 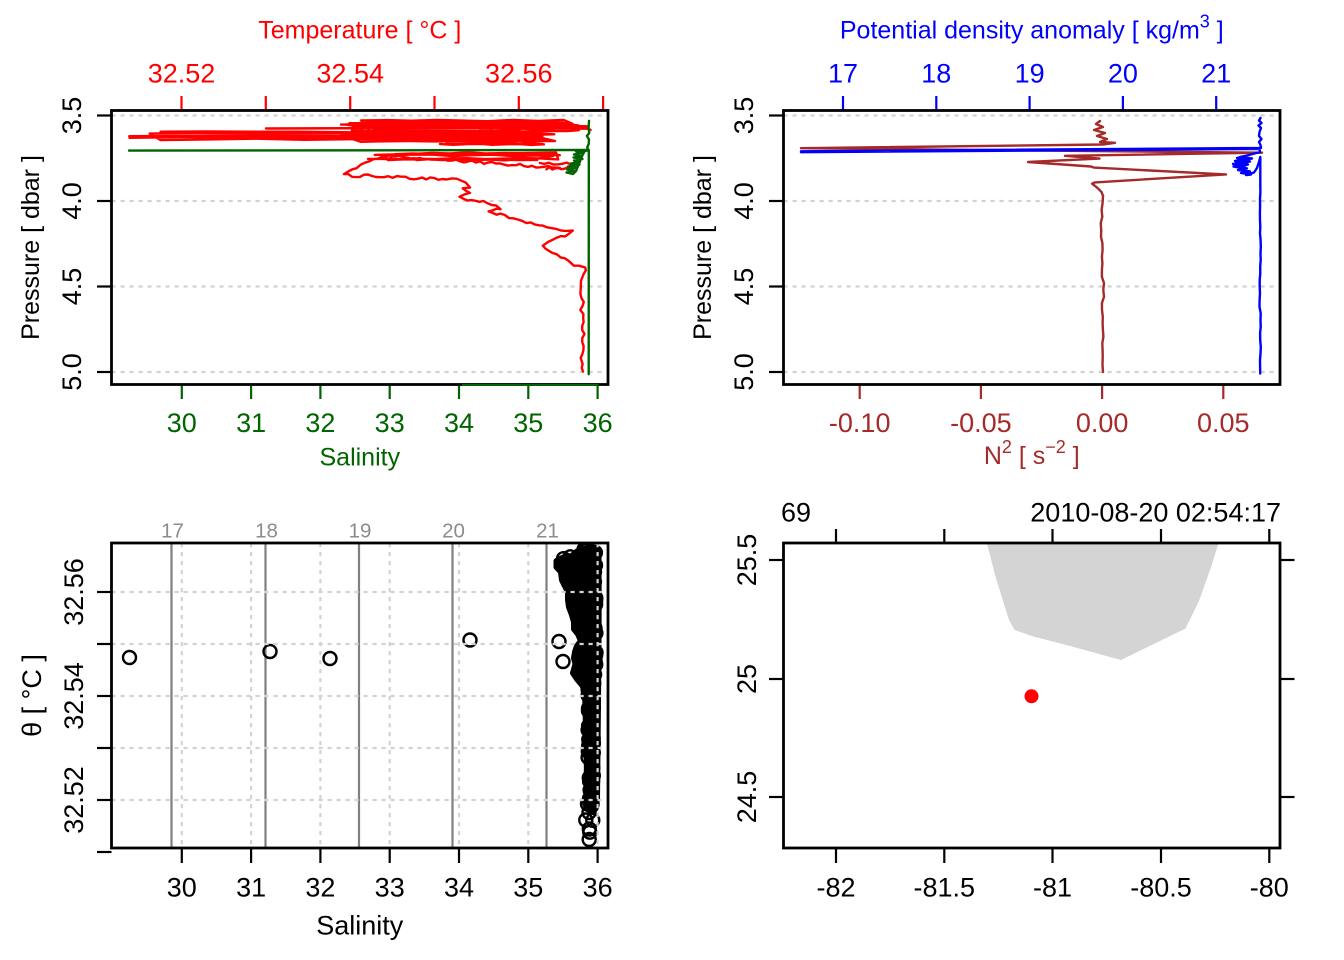 I want to click on svg-text: 25.5, so click(x=747, y=560).